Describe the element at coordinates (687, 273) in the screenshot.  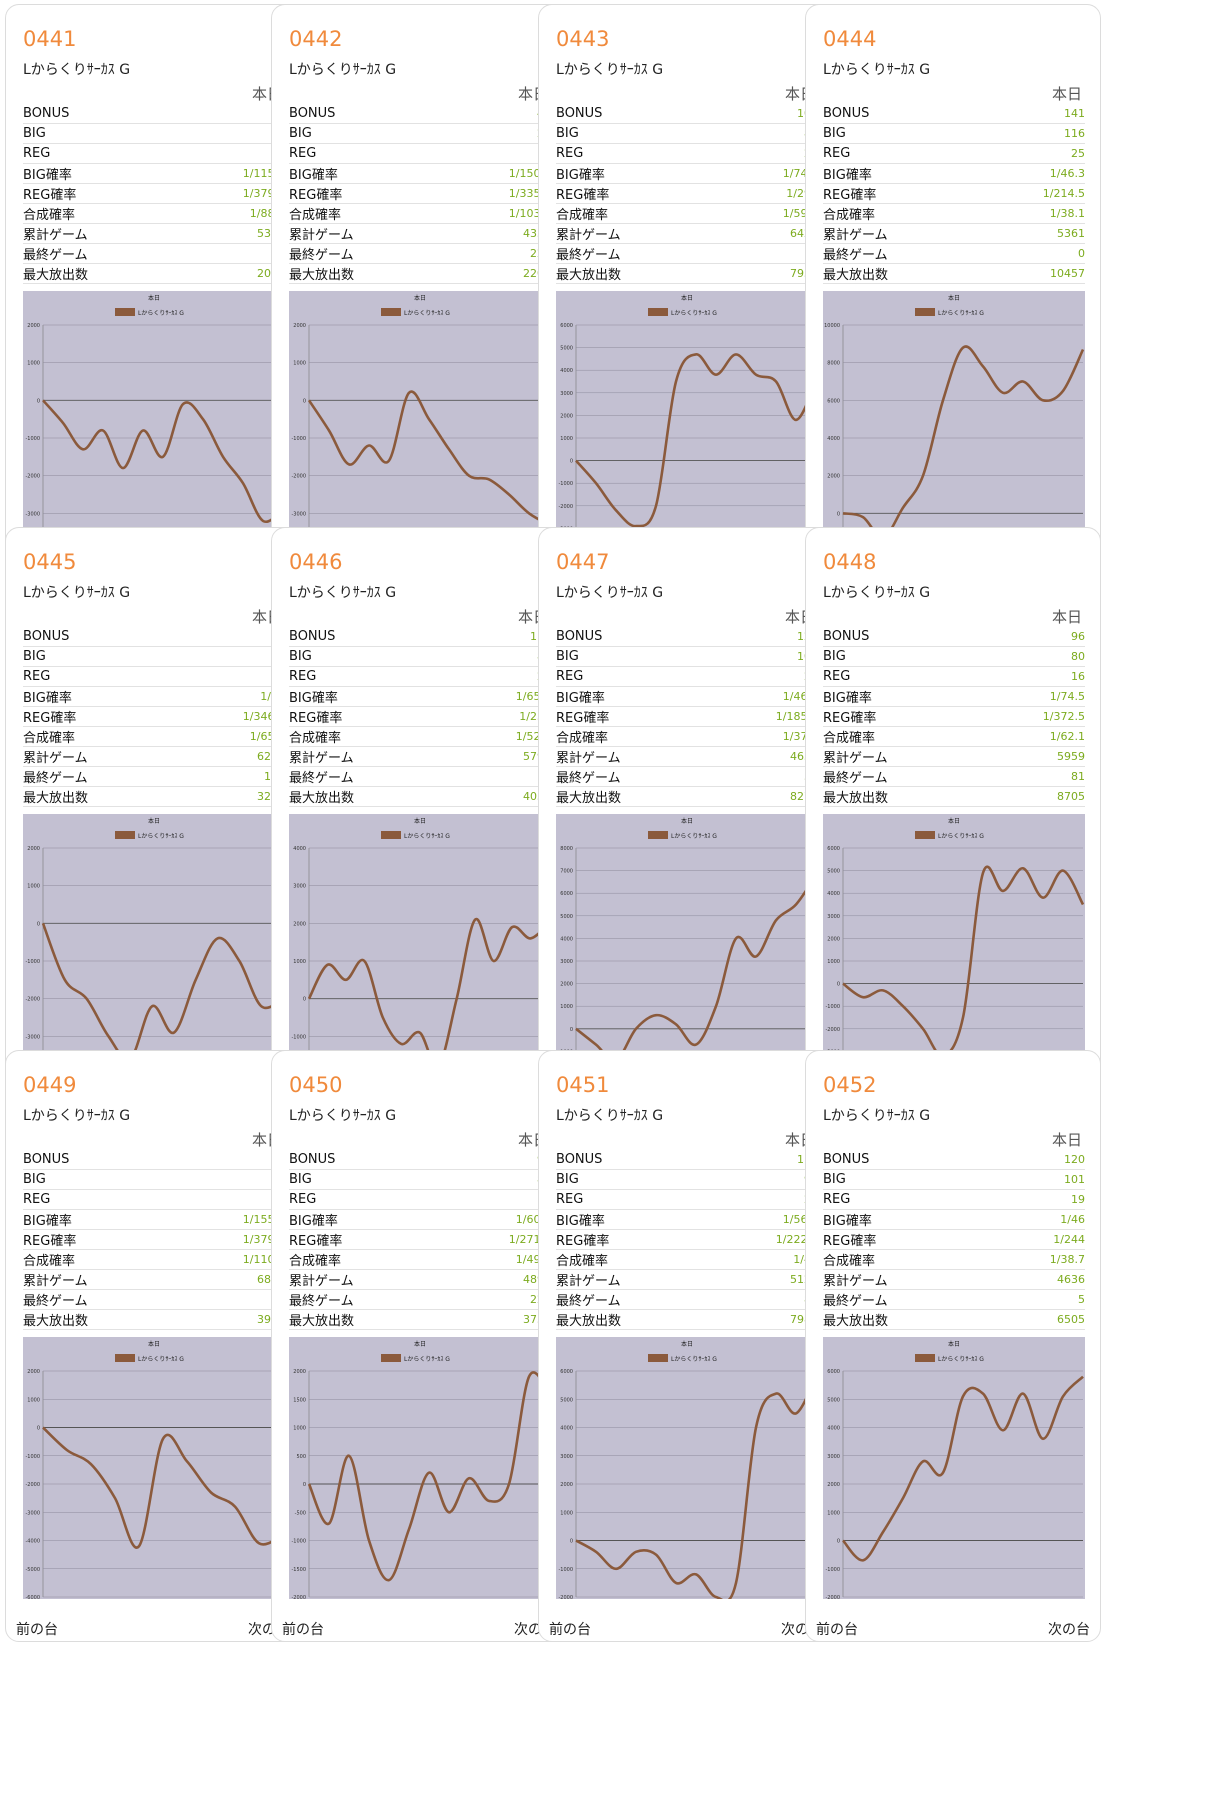
I see `stats-row: 最大放出数 7930` at that location.